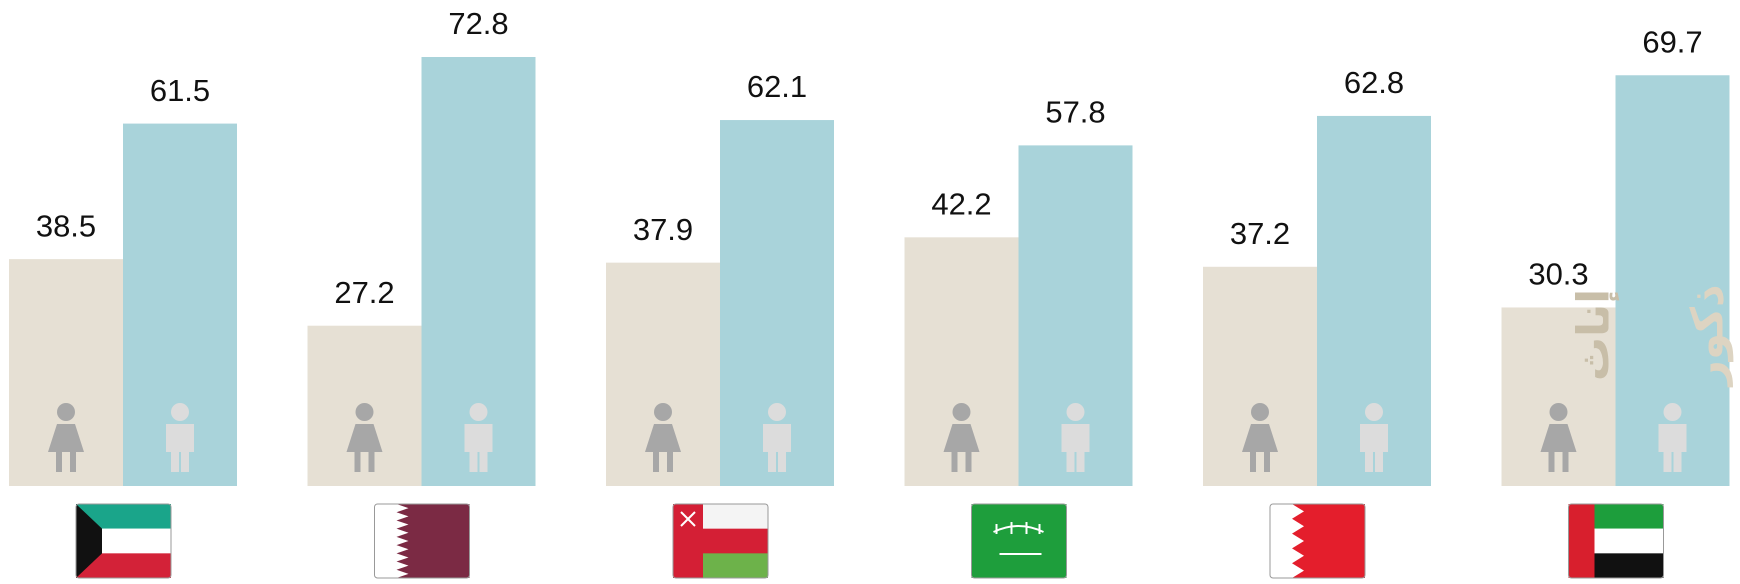 The height and width of the screenshot is (584, 1740). I want to click on value-label: 38.5, so click(66, 225).